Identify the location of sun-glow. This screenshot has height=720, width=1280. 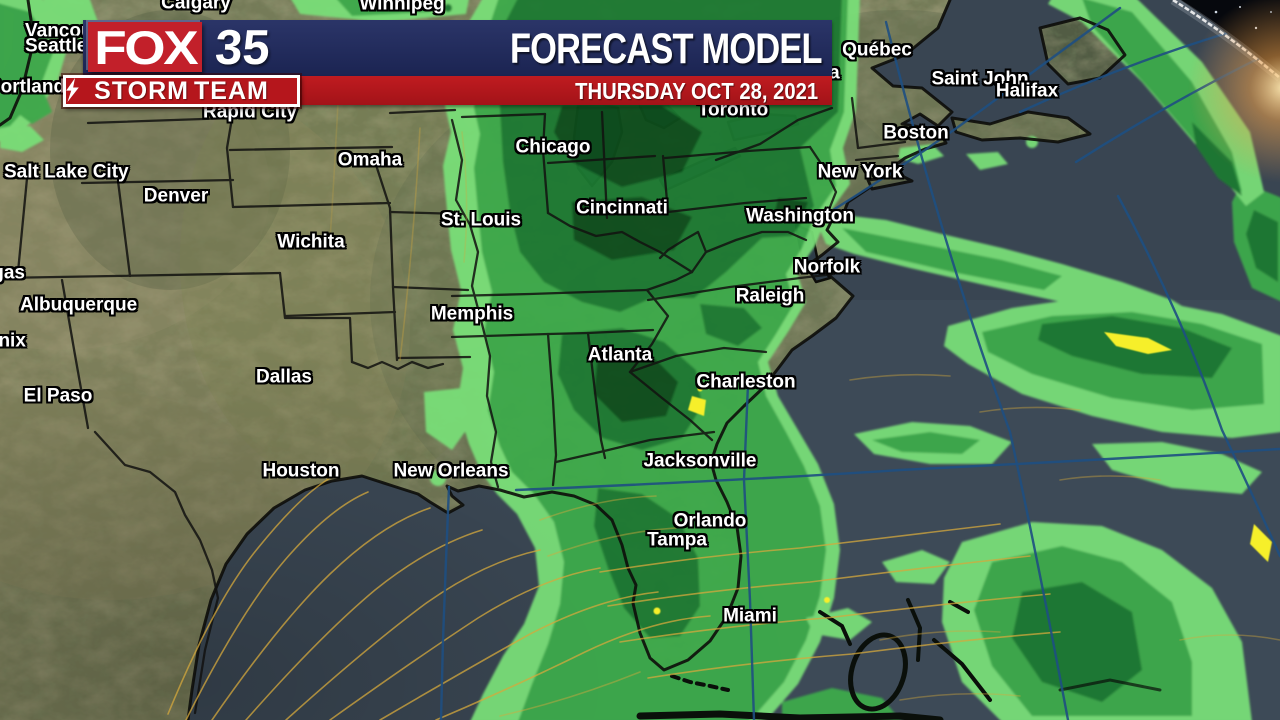
(1234, 91).